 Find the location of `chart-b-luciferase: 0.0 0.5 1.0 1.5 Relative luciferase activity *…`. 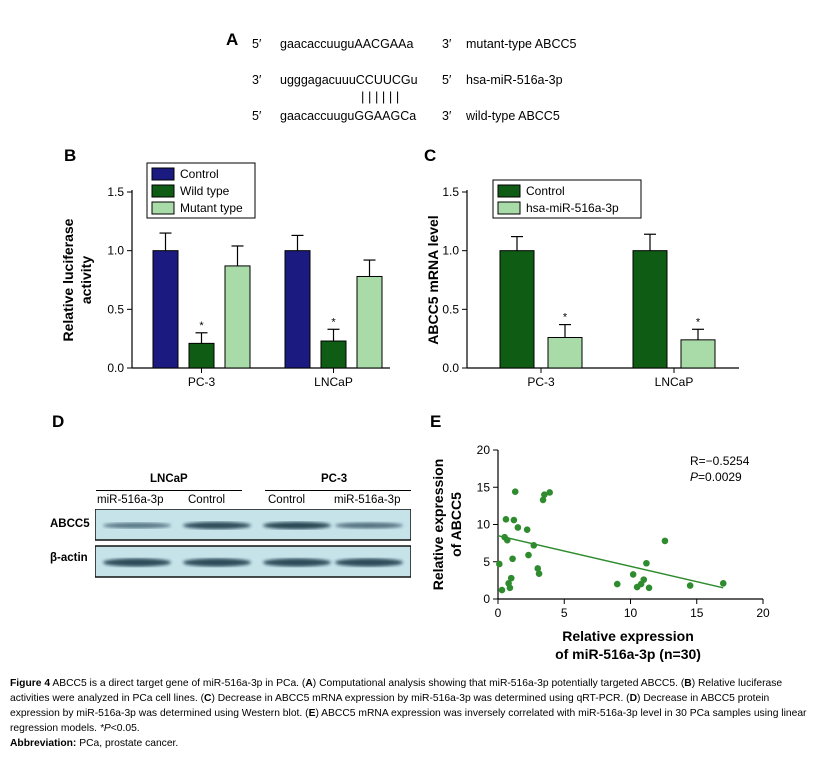

chart-b-luciferase: 0.0 0.5 1.0 1.5 Relative luciferase activity *… is located at coordinates (225, 275).